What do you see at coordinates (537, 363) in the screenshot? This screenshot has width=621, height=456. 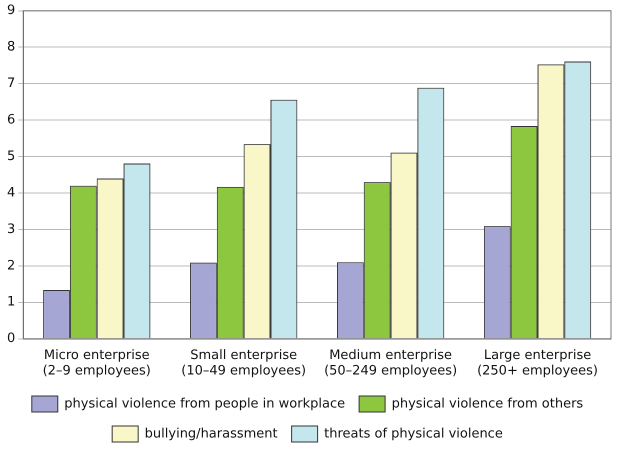 I see `x-tick-label: Large enterprise (250+ employees)` at bounding box center [537, 363].